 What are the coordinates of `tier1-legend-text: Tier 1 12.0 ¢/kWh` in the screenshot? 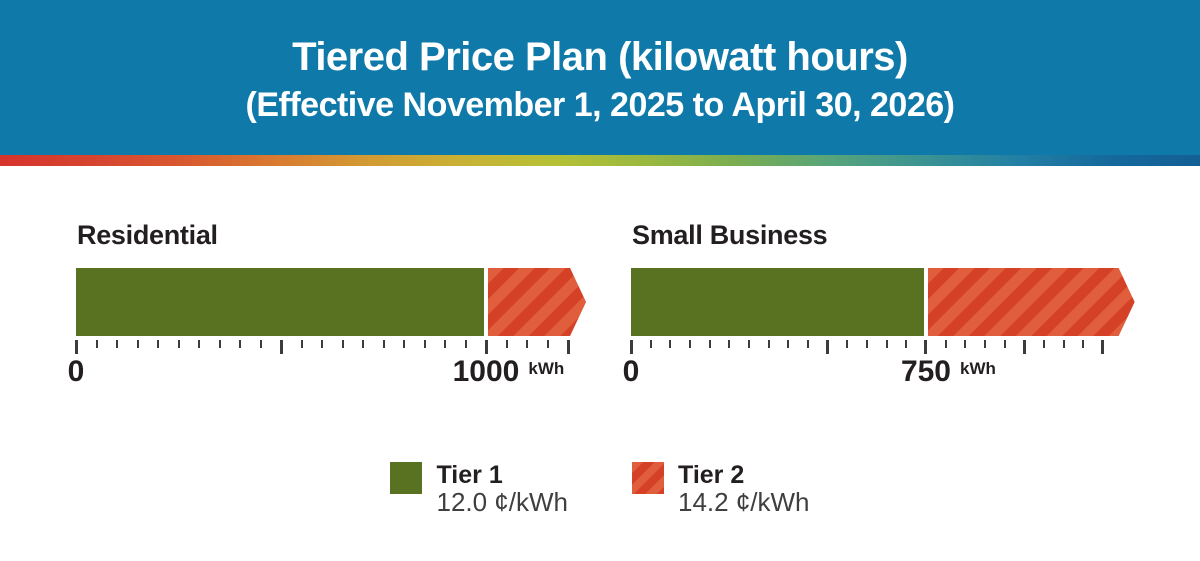 It's located at (502, 489).